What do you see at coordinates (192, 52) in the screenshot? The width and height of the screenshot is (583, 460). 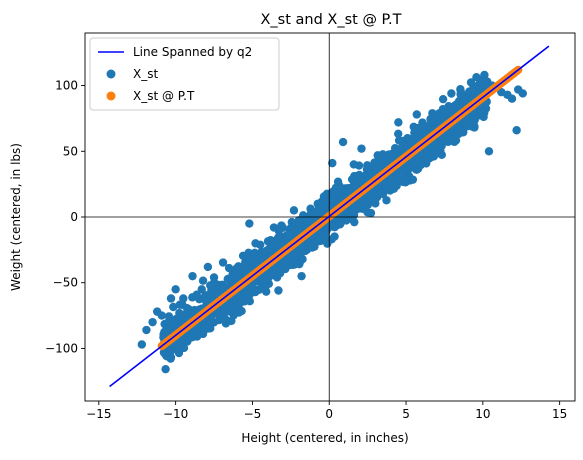 I see `legend-label: Line Spanned by q2` at bounding box center [192, 52].